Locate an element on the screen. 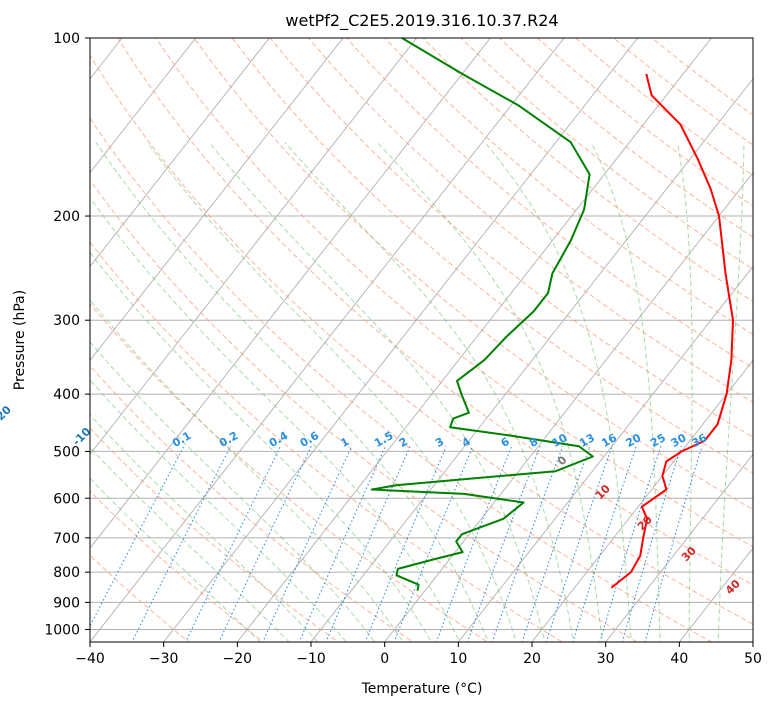  x-tick-label: 30 is located at coordinates (606, 659).